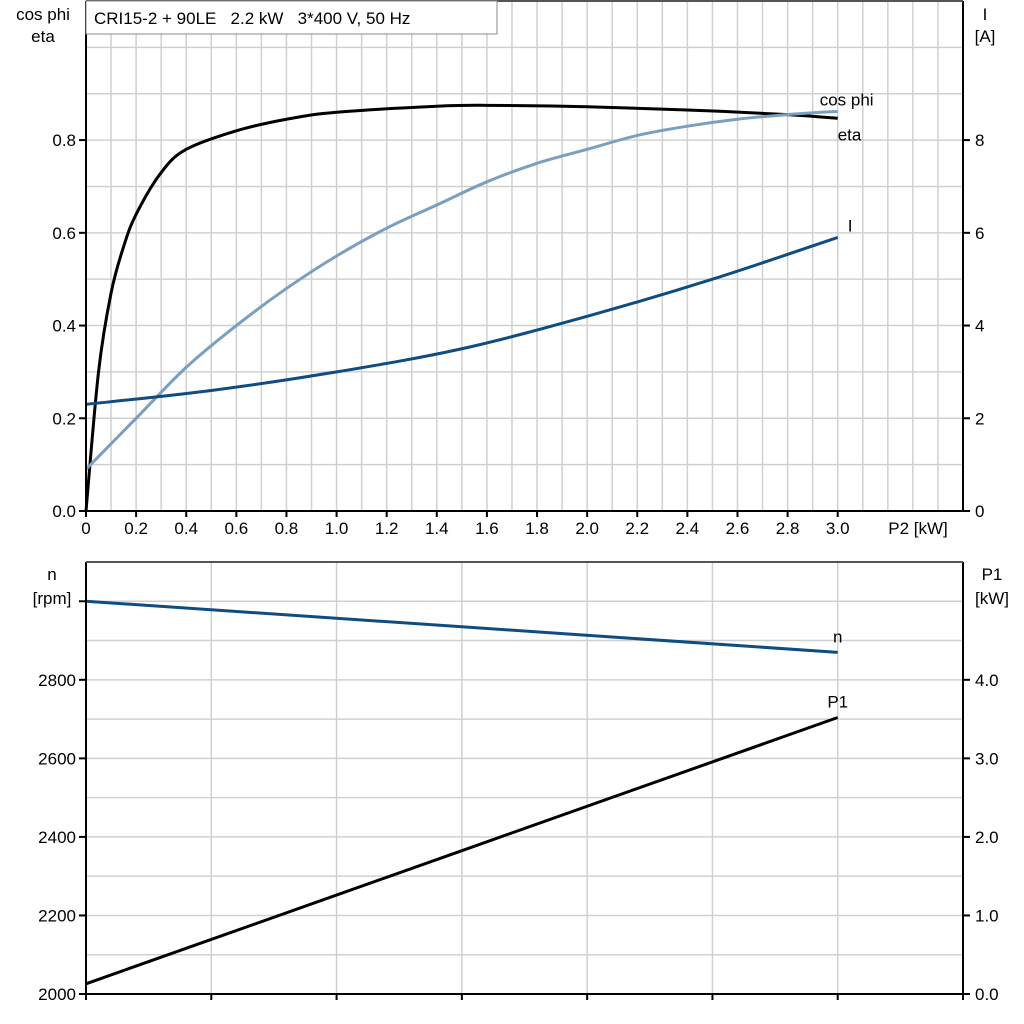 This screenshot has width=1024, height=1024. What do you see at coordinates (987, 758) in the screenshot?
I see `y-right-tick-label: 3.0` at bounding box center [987, 758].